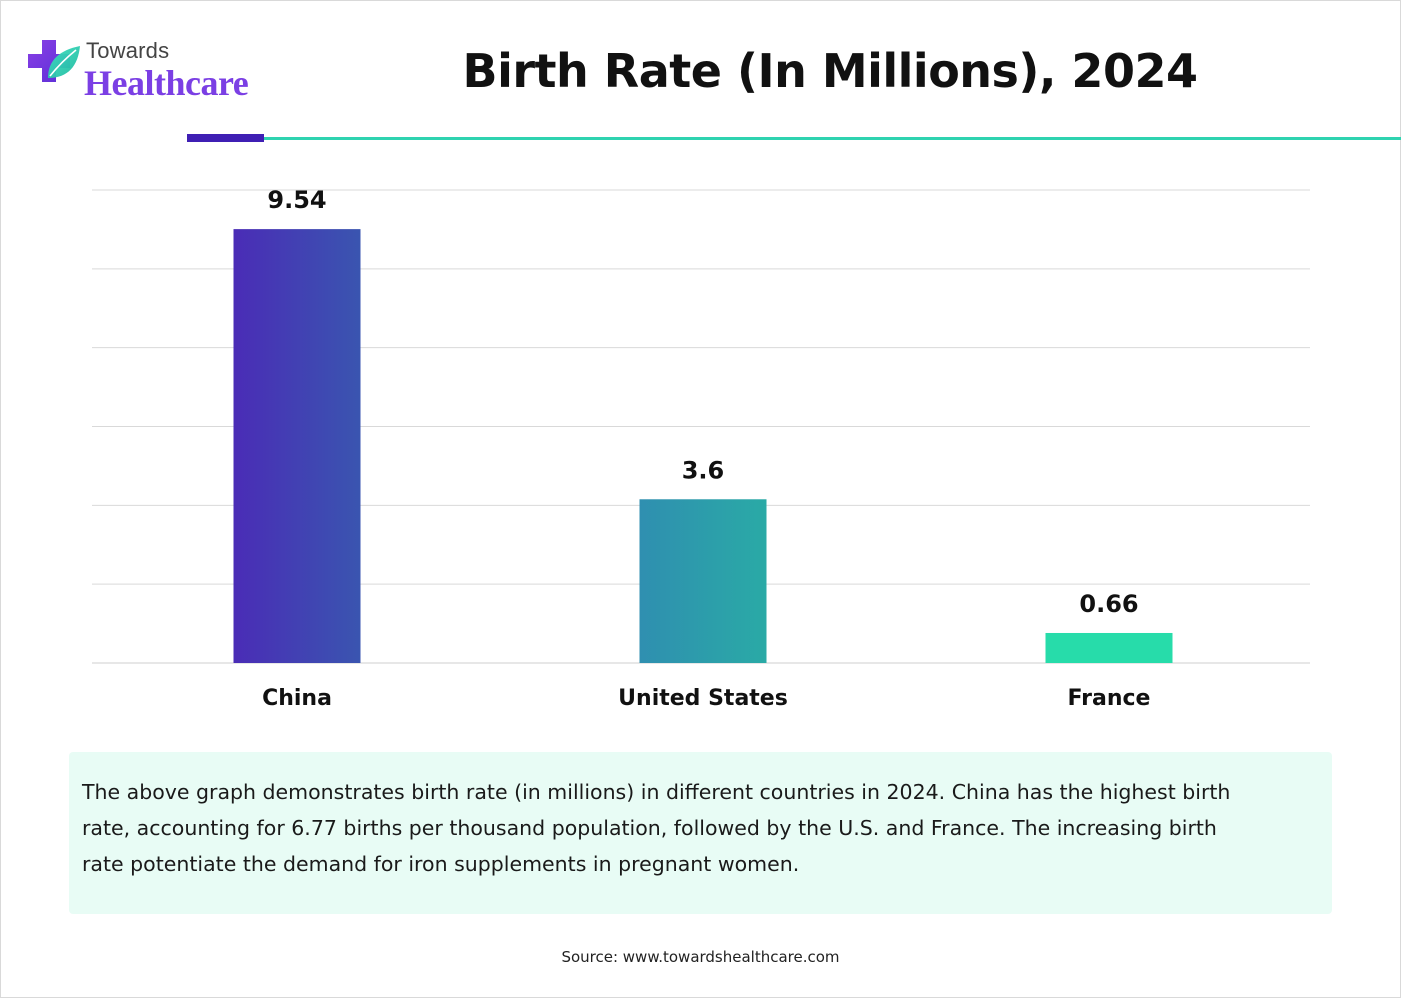  What do you see at coordinates (297, 698) in the screenshot?
I see `category-label: China` at bounding box center [297, 698].